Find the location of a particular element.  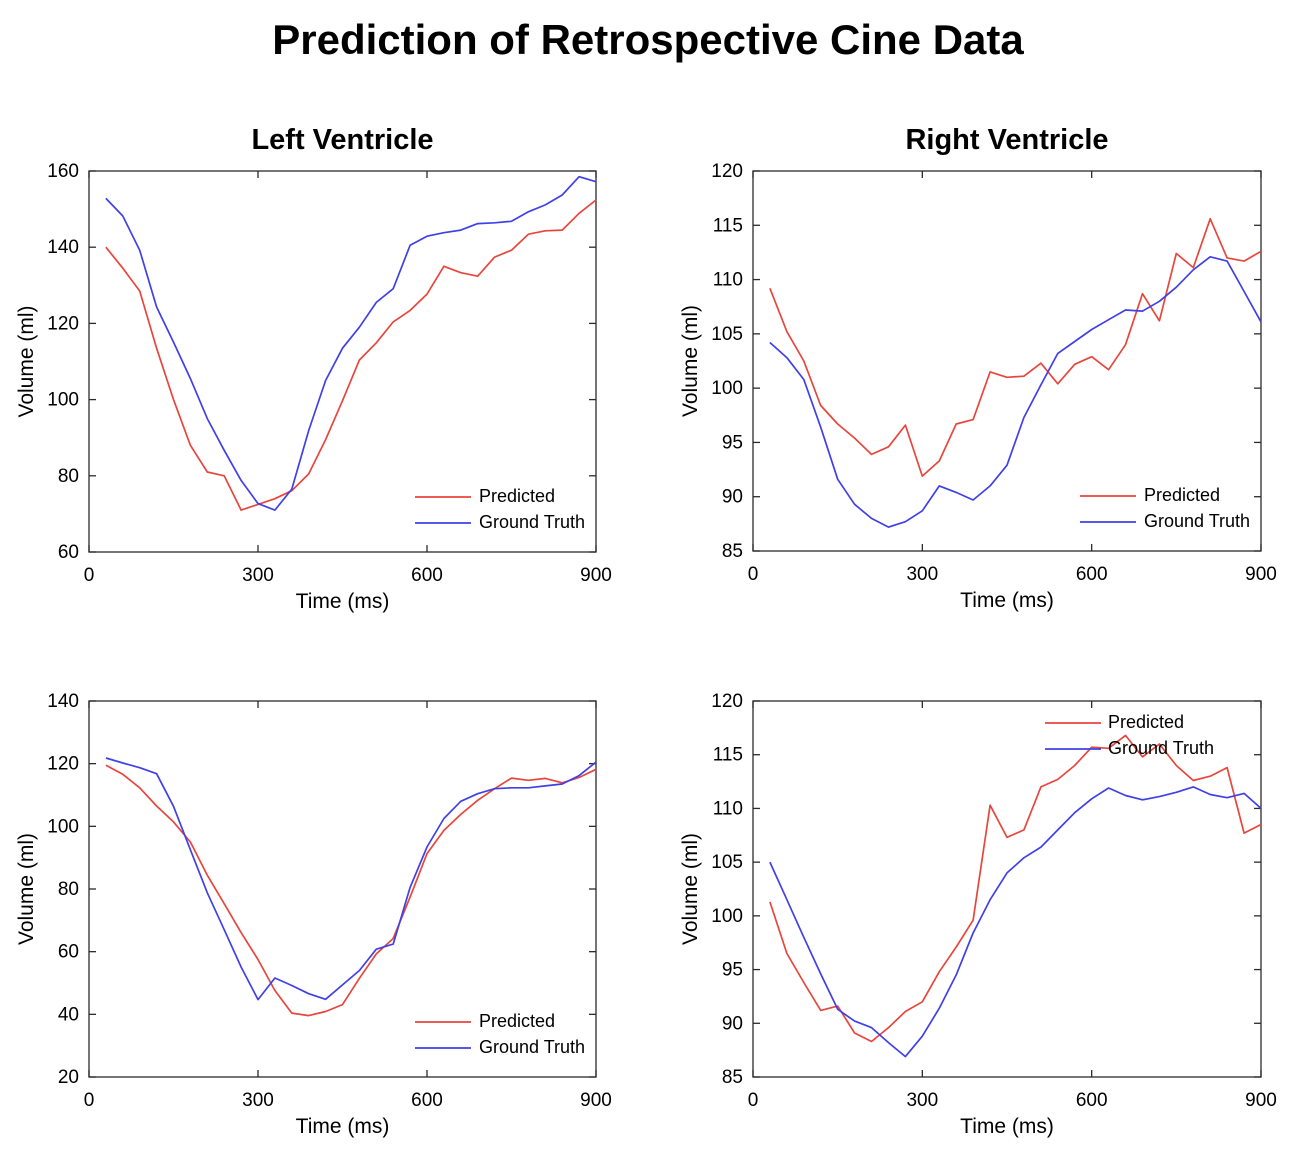

y-tick-label: 160 is located at coordinates (63, 171).